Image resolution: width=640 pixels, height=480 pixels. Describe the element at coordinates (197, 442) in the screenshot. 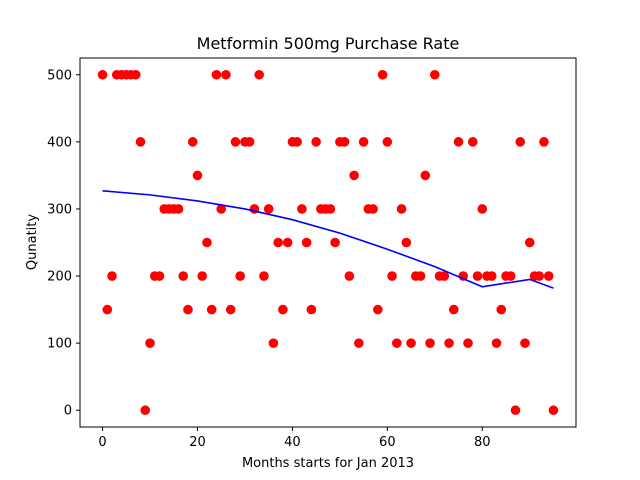

I see `x-tick-label: 20` at that location.